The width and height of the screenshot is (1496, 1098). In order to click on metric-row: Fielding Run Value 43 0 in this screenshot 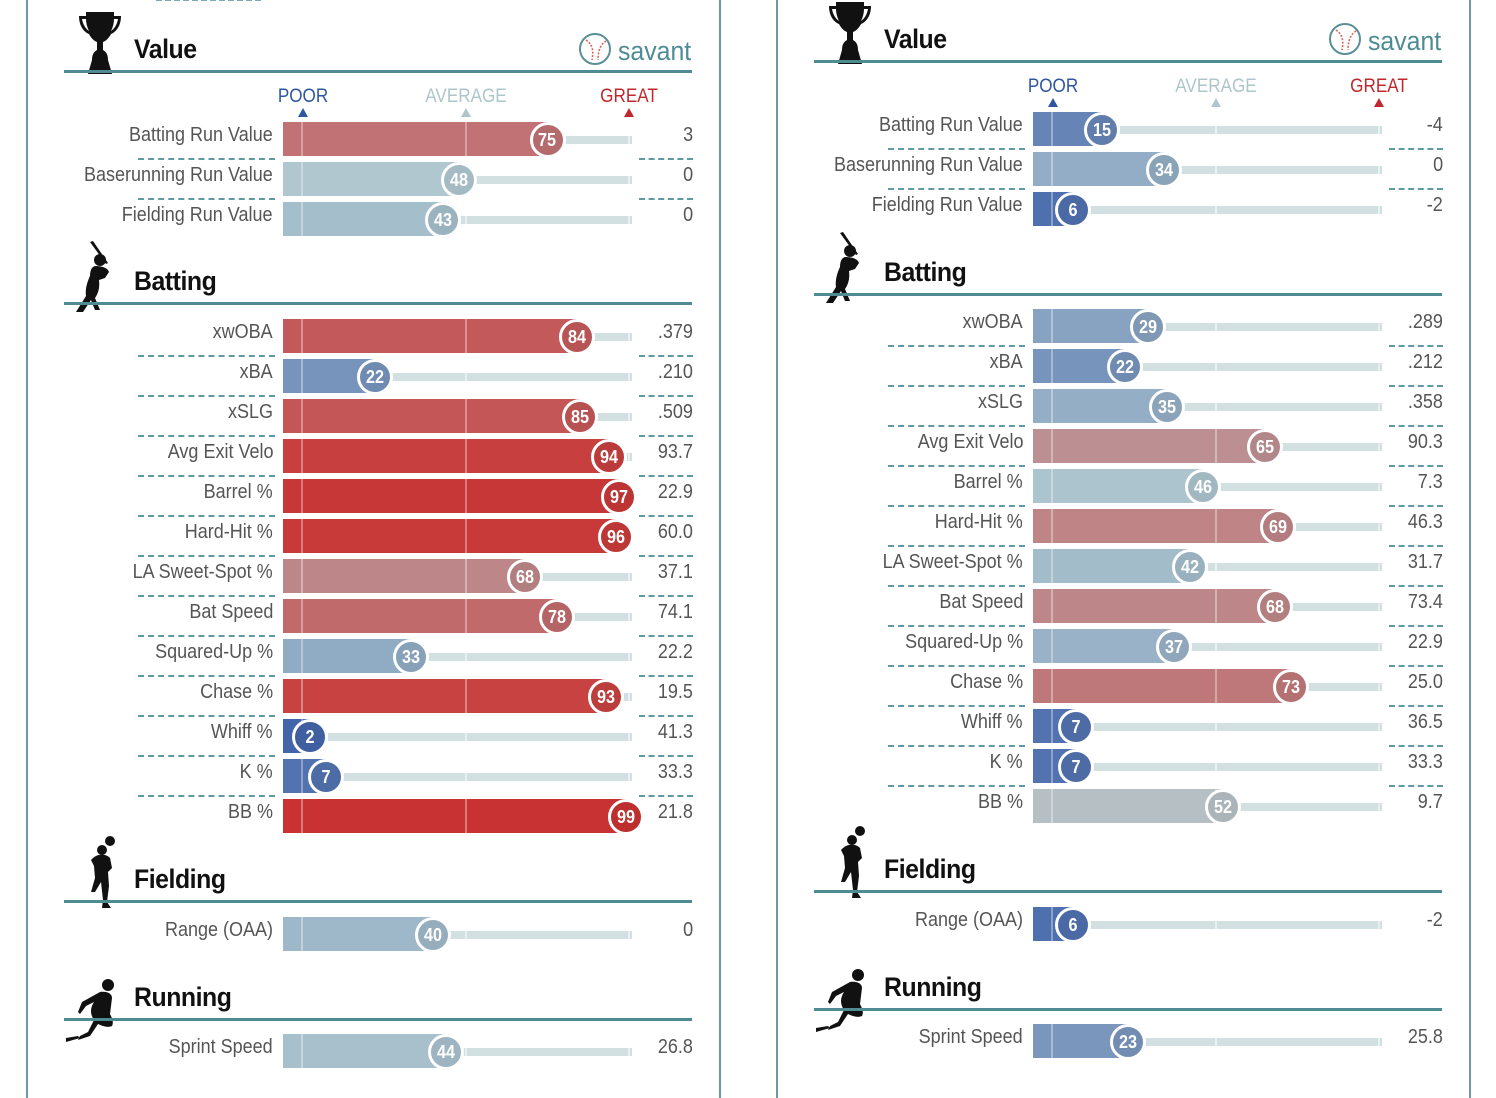, I will do `click(375, 220)`.